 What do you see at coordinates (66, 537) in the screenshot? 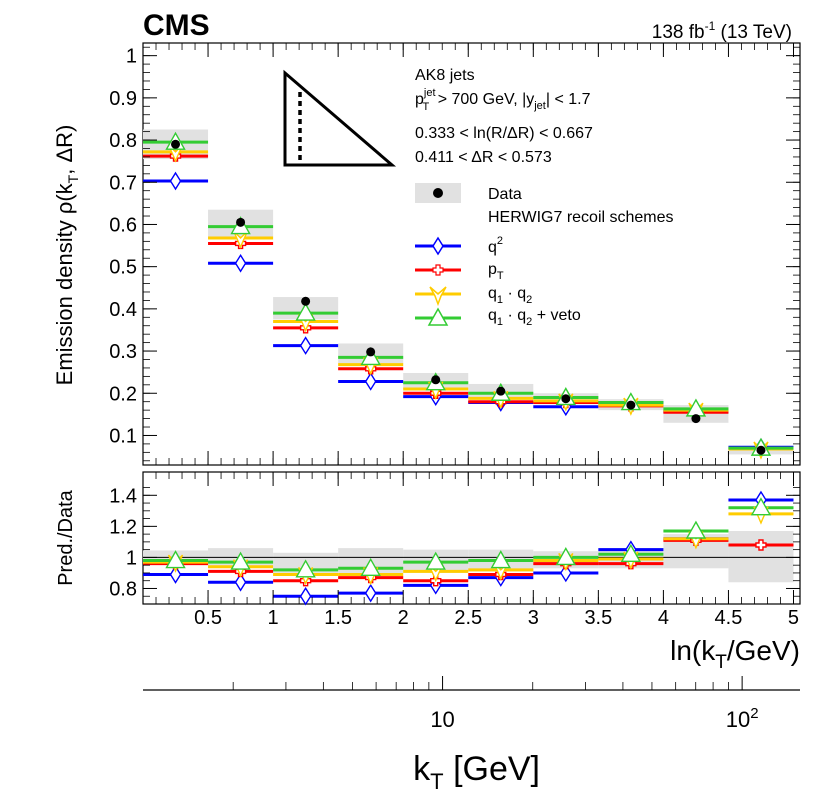
I see `ratio-y-axis-label: Pred./Data` at bounding box center [66, 537].